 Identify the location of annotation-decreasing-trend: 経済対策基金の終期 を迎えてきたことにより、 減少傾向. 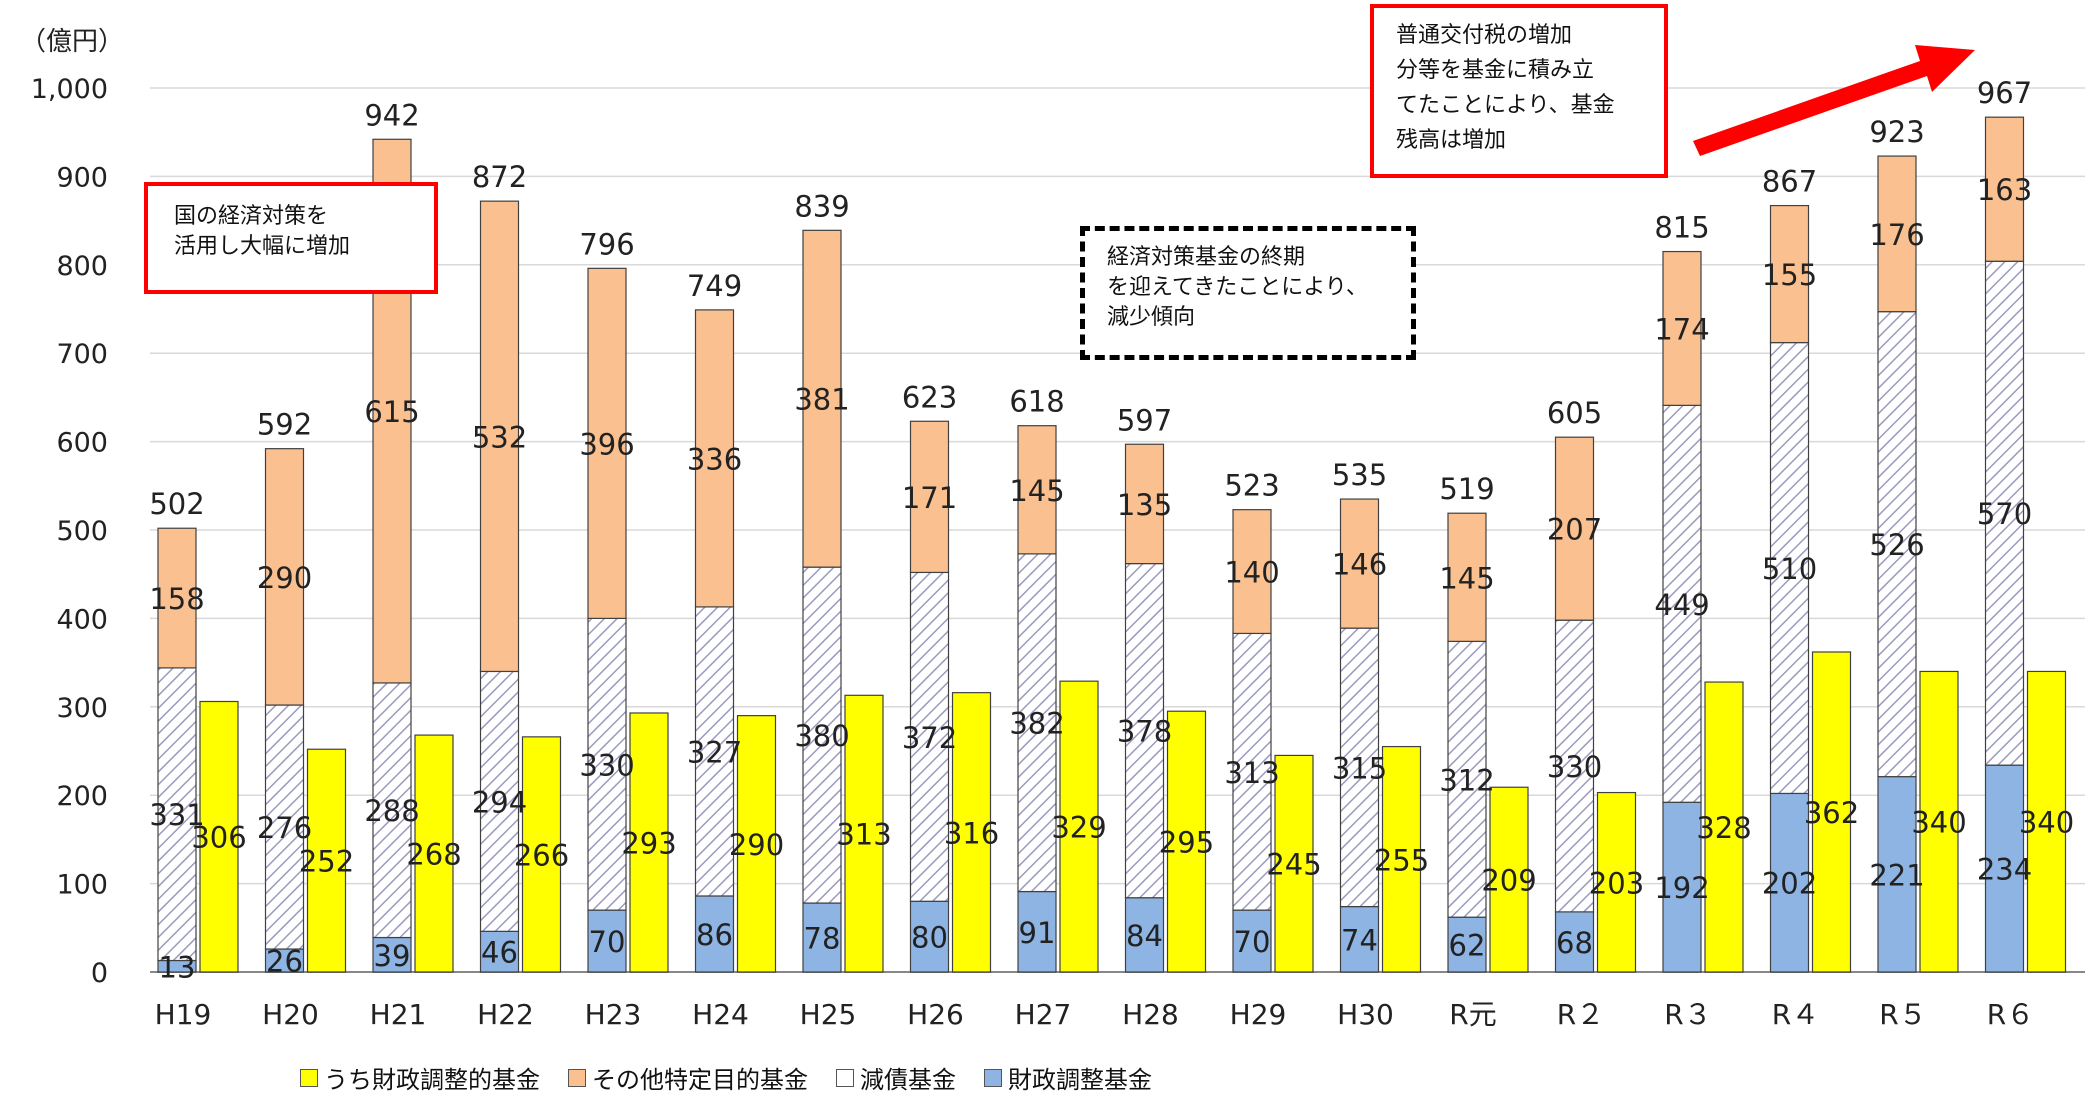
(1248, 293).